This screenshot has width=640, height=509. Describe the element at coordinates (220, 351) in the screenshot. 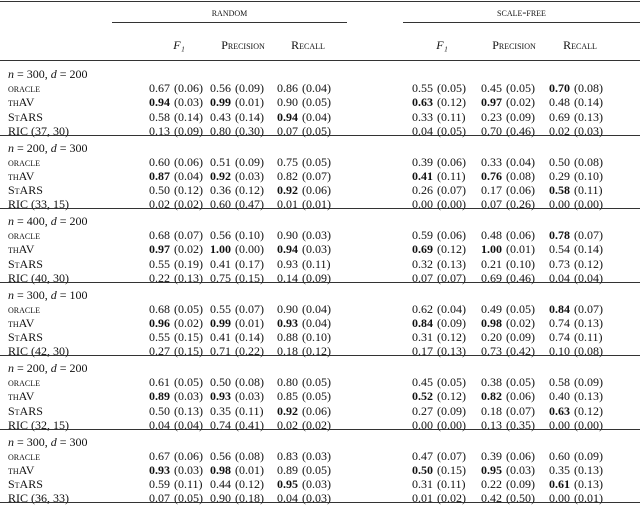

I see `cell-mean: 0.71` at that location.